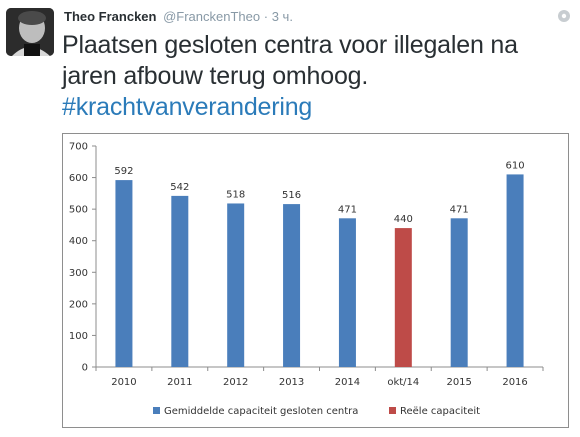 The image size is (580, 437). I want to click on y-tick-label: 400, so click(78, 241).